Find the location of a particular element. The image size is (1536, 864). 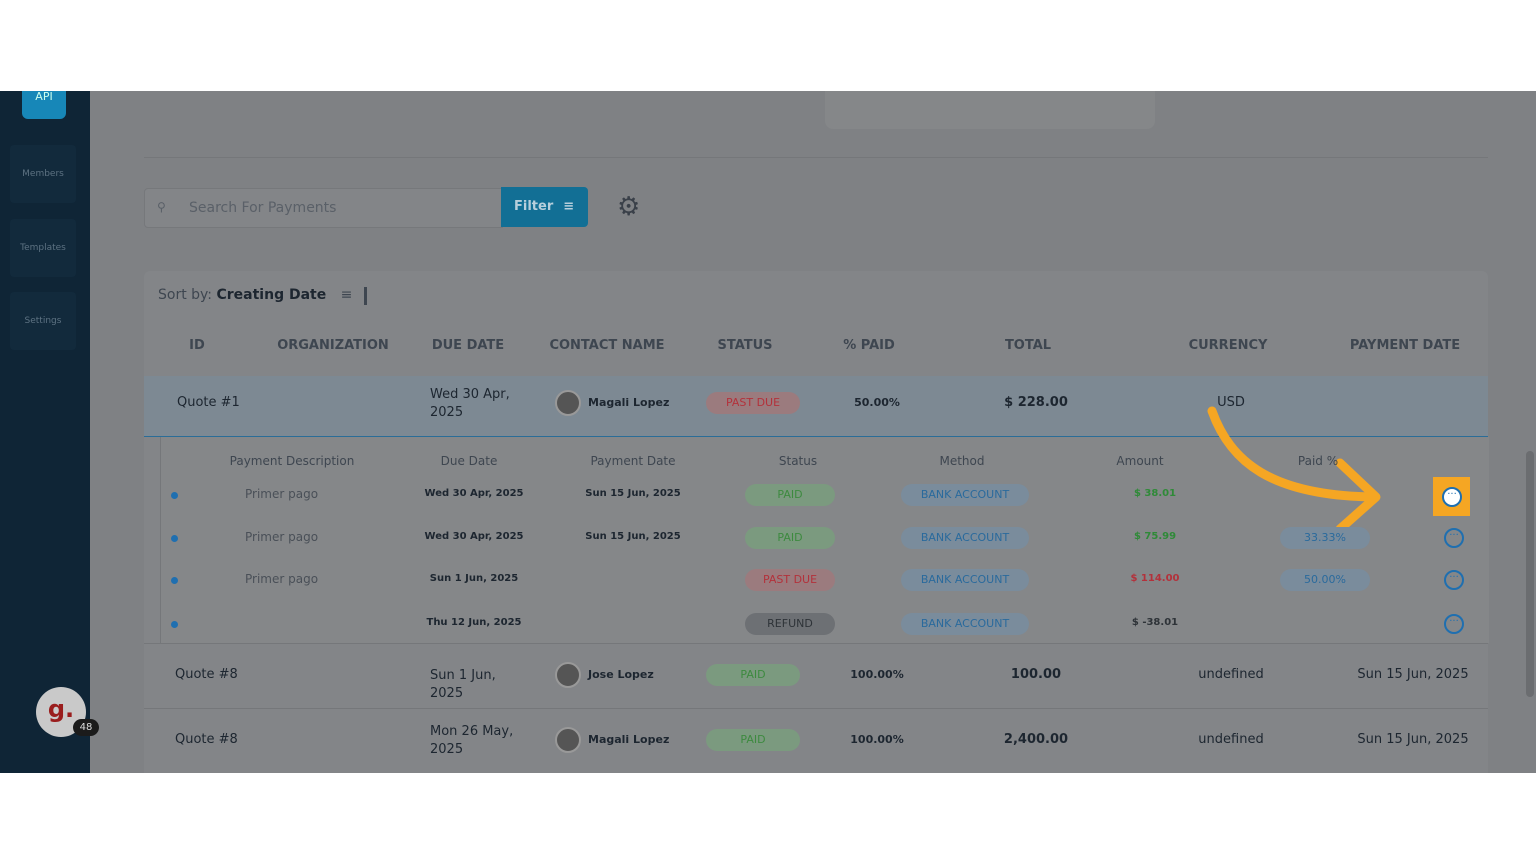

avatar: g. is located at coordinates (61, 712).